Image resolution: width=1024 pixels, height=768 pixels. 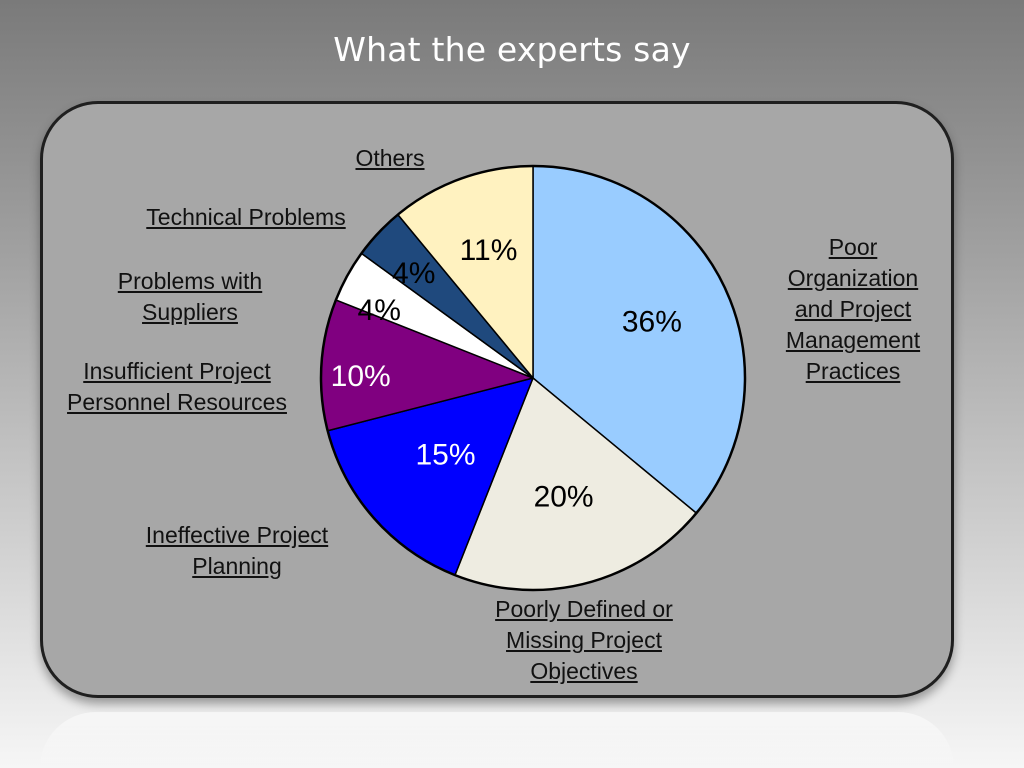 What do you see at coordinates (652, 322) in the screenshot?
I see `slice-value-label-0: 36%` at bounding box center [652, 322].